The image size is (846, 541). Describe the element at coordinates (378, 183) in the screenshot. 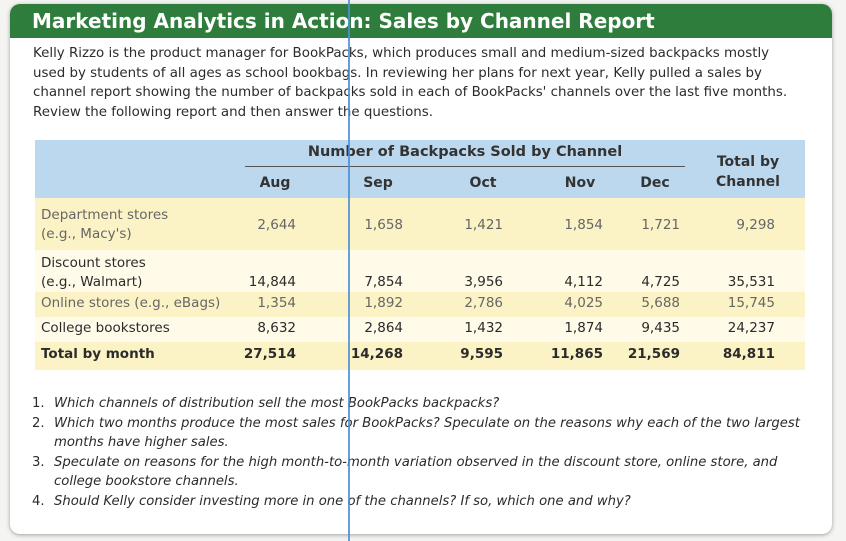

I see `column-header: Sep` at that location.